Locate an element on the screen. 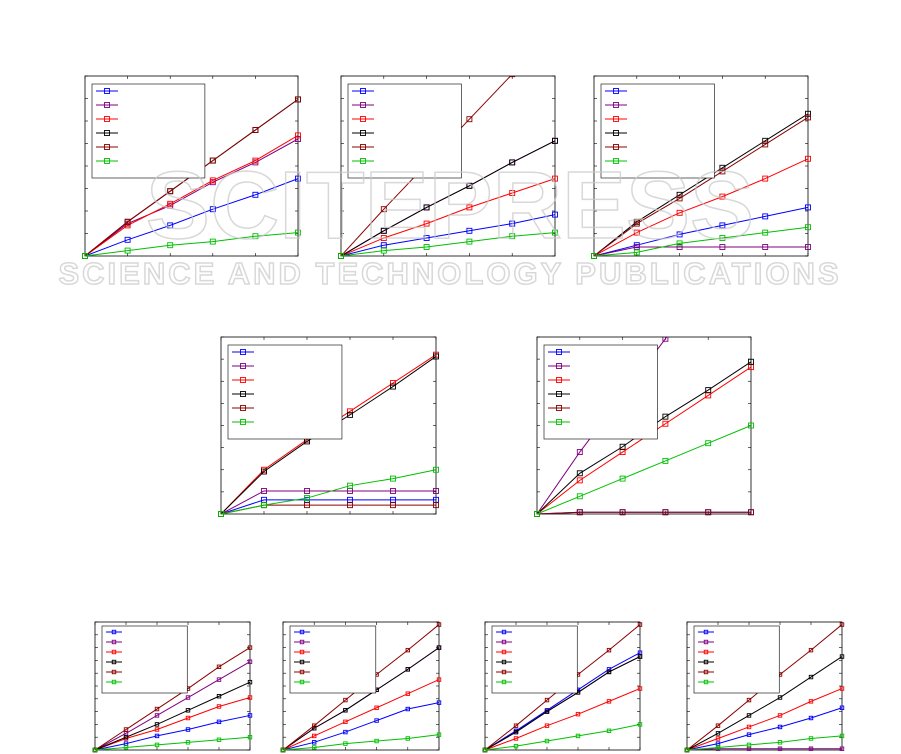 This screenshot has height=754, width=901. watermark-title: SCITEPRESS is located at coordinates (450, 205).